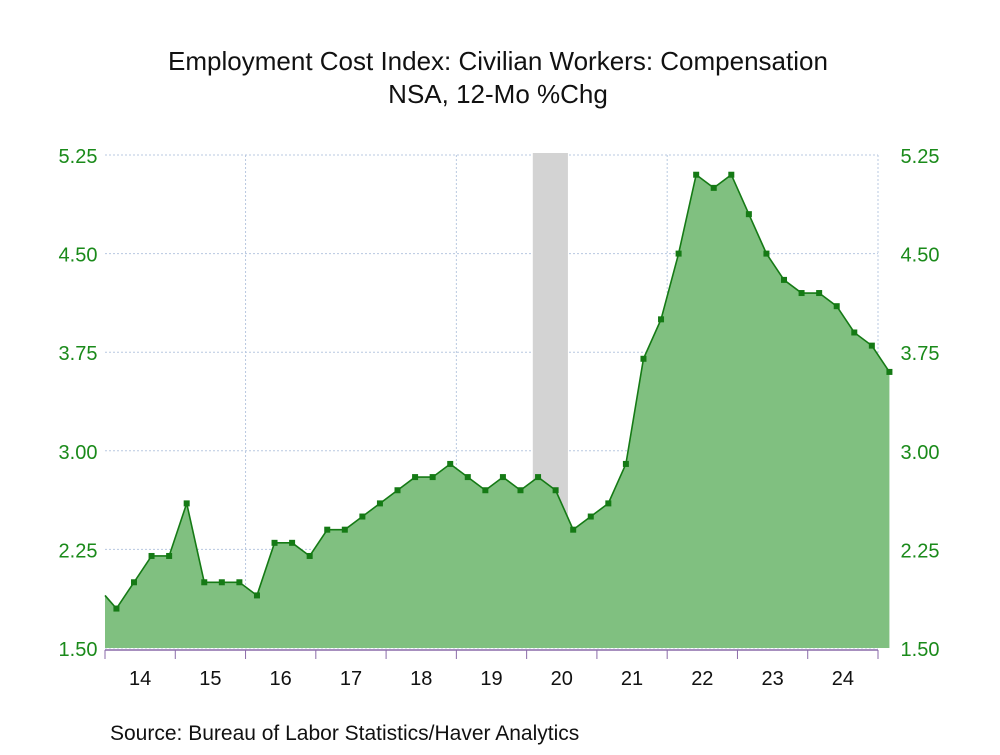 This screenshot has height=755, width=1000. What do you see at coordinates (78, 157) in the screenshot?
I see `y-tick-label-left: 5.25` at bounding box center [78, 157].